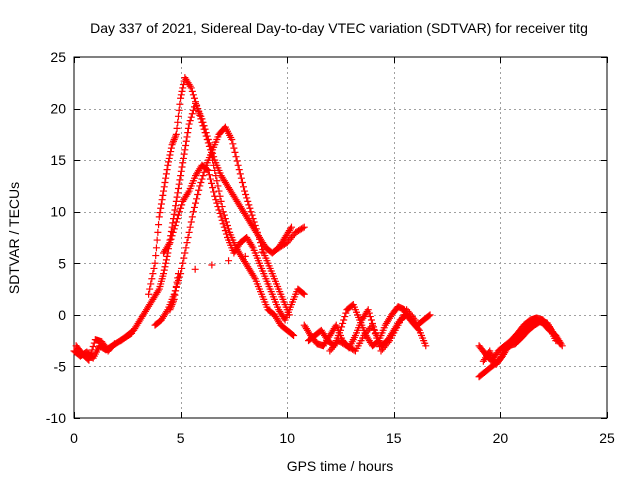  Describe the element at coordinates (501, 438) in the screenshot. I see `x-tick-label: 20` at that location.